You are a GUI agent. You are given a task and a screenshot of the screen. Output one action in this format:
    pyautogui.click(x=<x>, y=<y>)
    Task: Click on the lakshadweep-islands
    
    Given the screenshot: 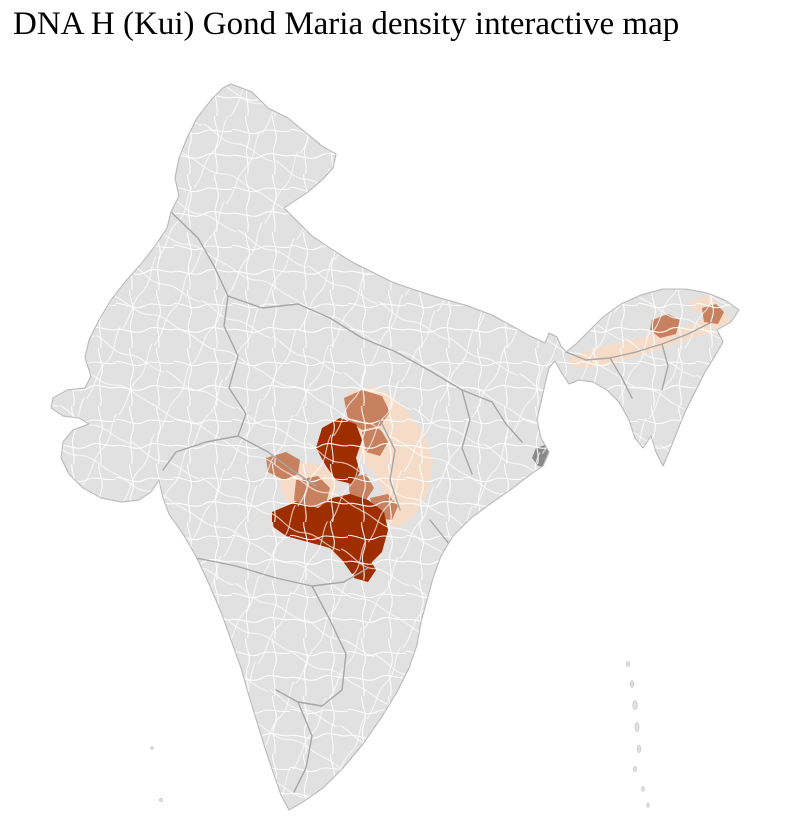 What is the action you would take?
    pyautogui.click(x=156, y=774)
    